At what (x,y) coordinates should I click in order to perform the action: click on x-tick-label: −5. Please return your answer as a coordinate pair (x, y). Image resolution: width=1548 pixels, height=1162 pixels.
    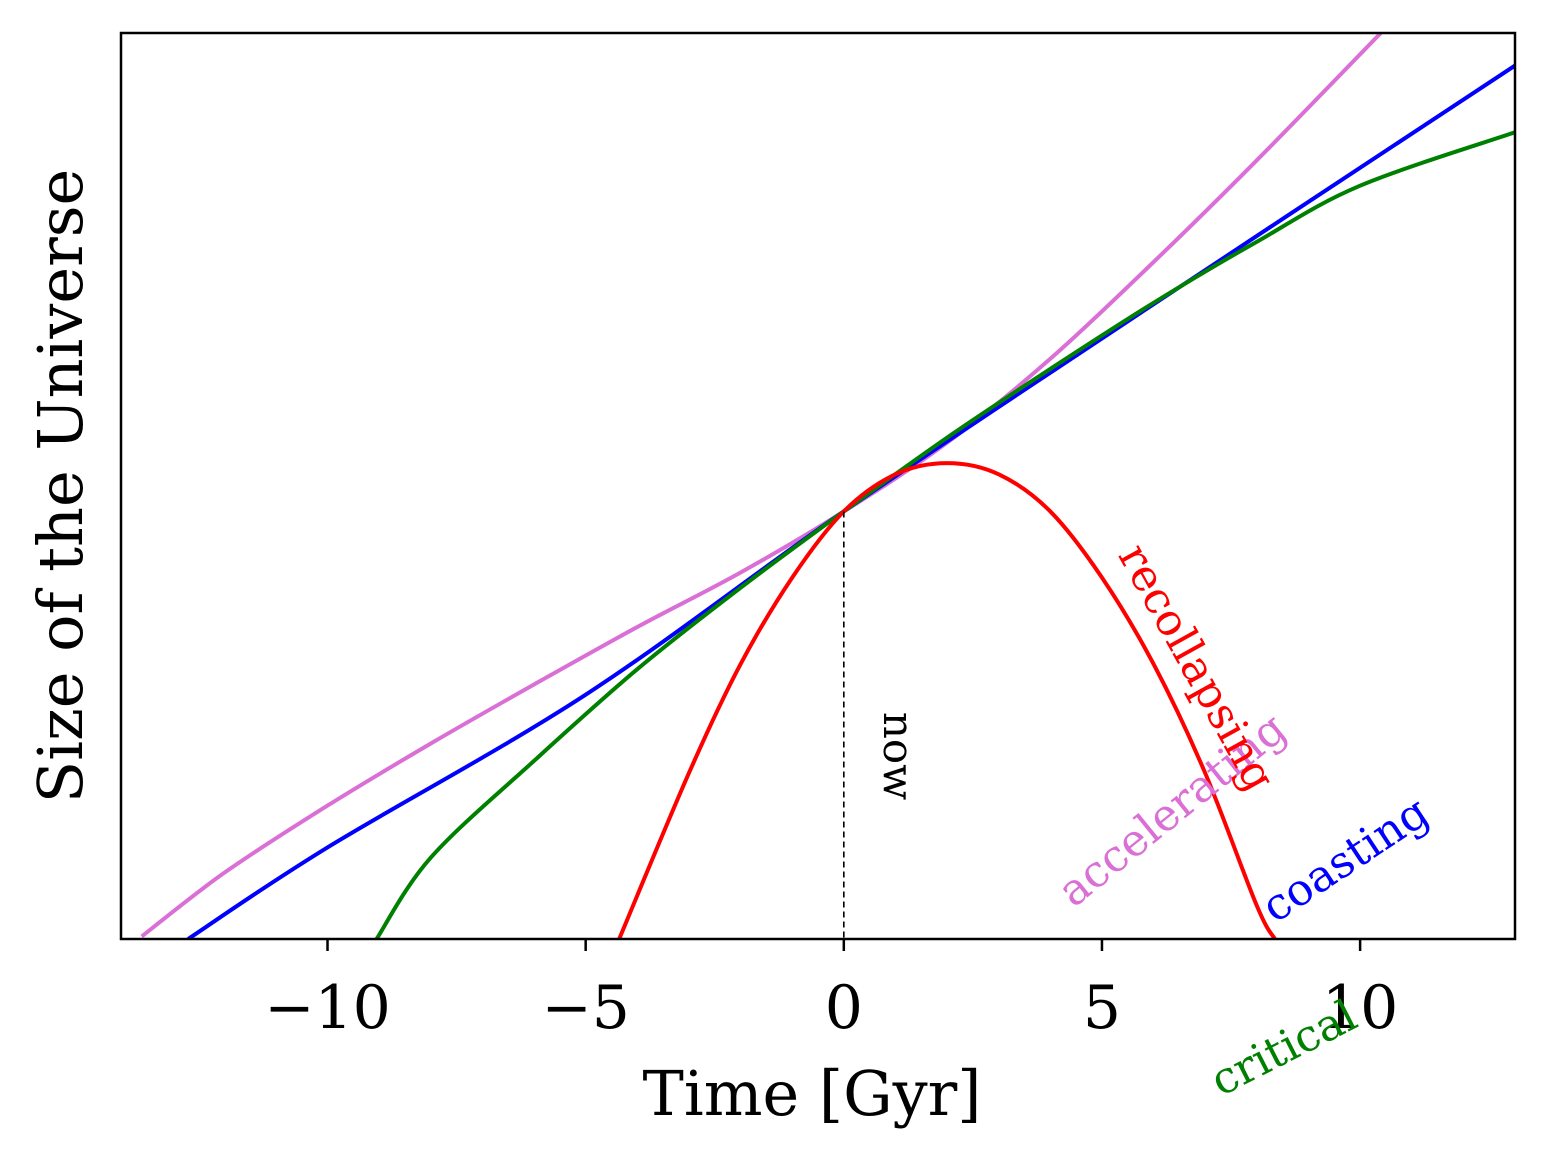
    Looking at the image, I should click on (585, 1008).